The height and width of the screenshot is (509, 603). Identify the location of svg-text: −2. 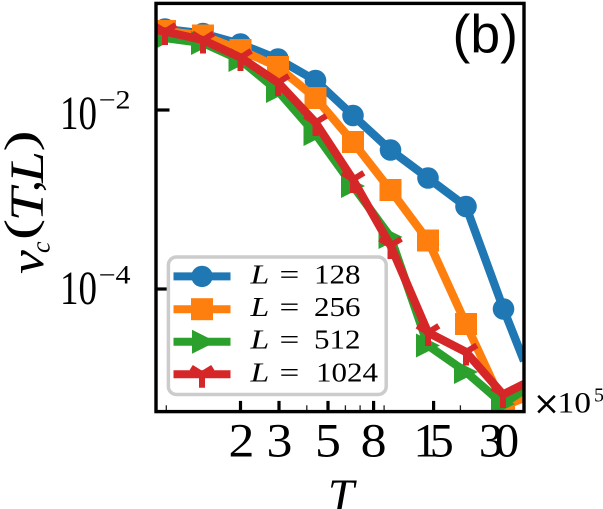
(115, 100).